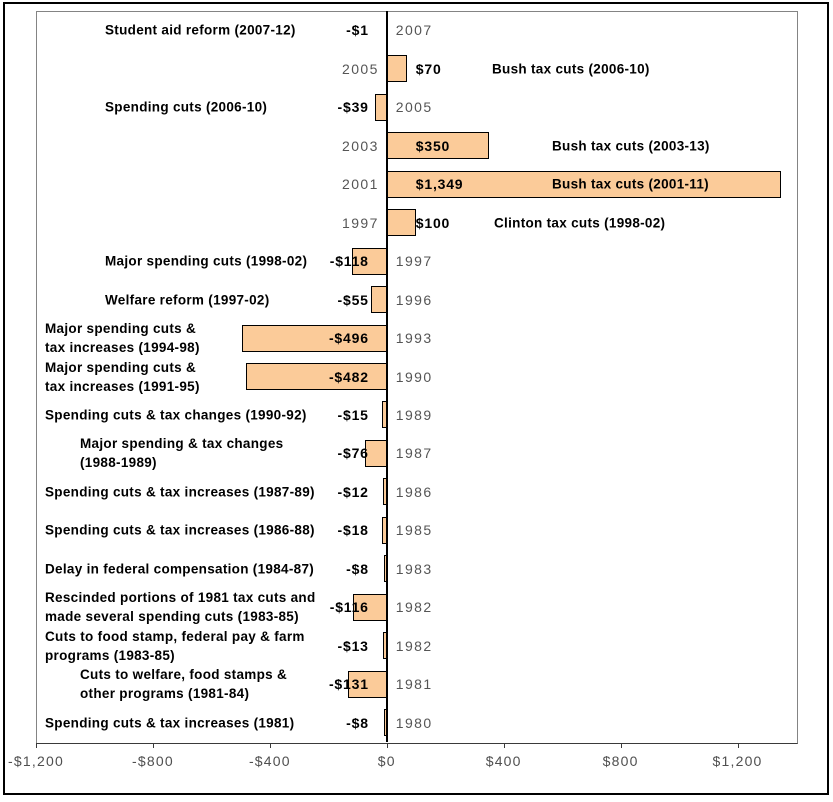  I want to click on bar-year-label: 1993, so click(414, 338).